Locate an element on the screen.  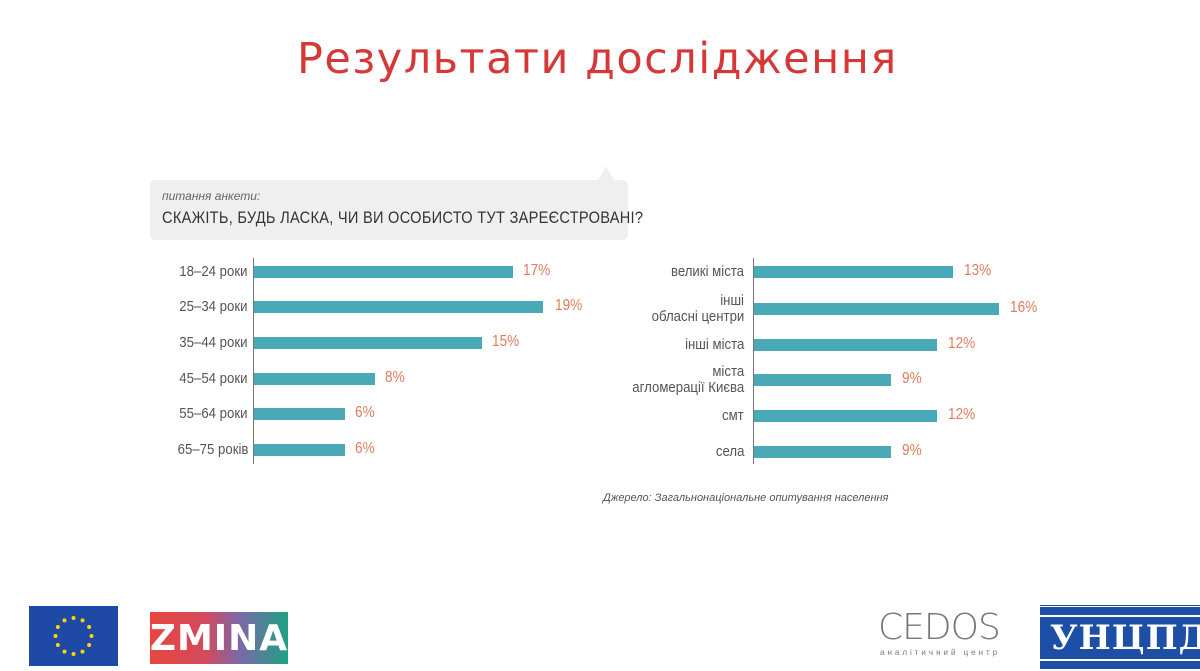
bar-label: міста is located at coordinates (728, 371).